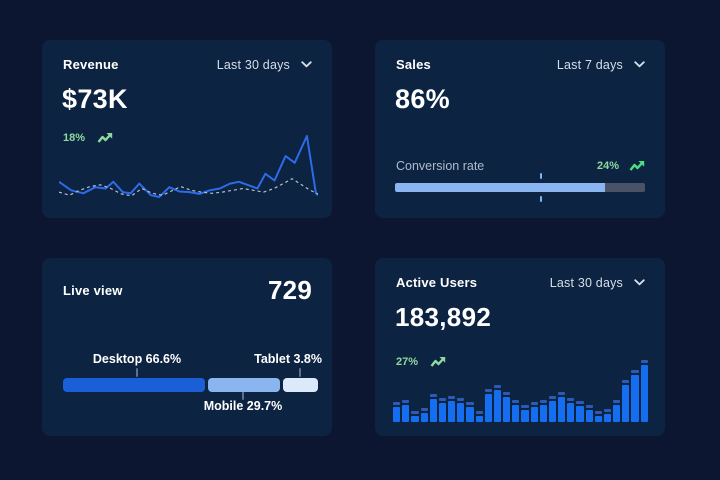 Image resolution: width=720 pixels, height=480 pixels. Describe the element at coordinates (541, 199) in the screenshot. I see `progress-marker-tick-bottom` at that location.